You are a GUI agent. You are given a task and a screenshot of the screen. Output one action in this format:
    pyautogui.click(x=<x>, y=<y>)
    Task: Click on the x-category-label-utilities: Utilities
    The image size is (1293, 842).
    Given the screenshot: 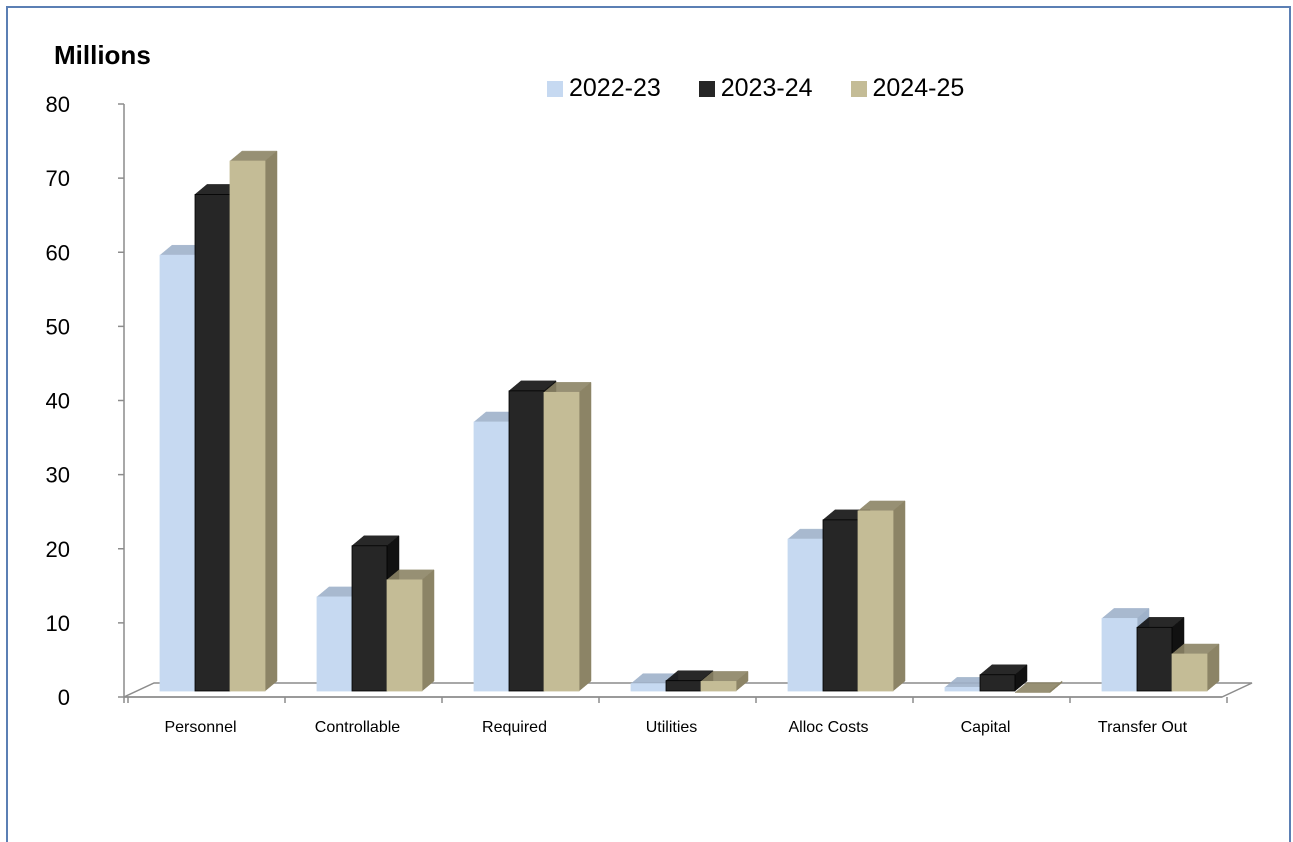 What is the action you would take?
    pyautogui.click(x=672, y=727)
    